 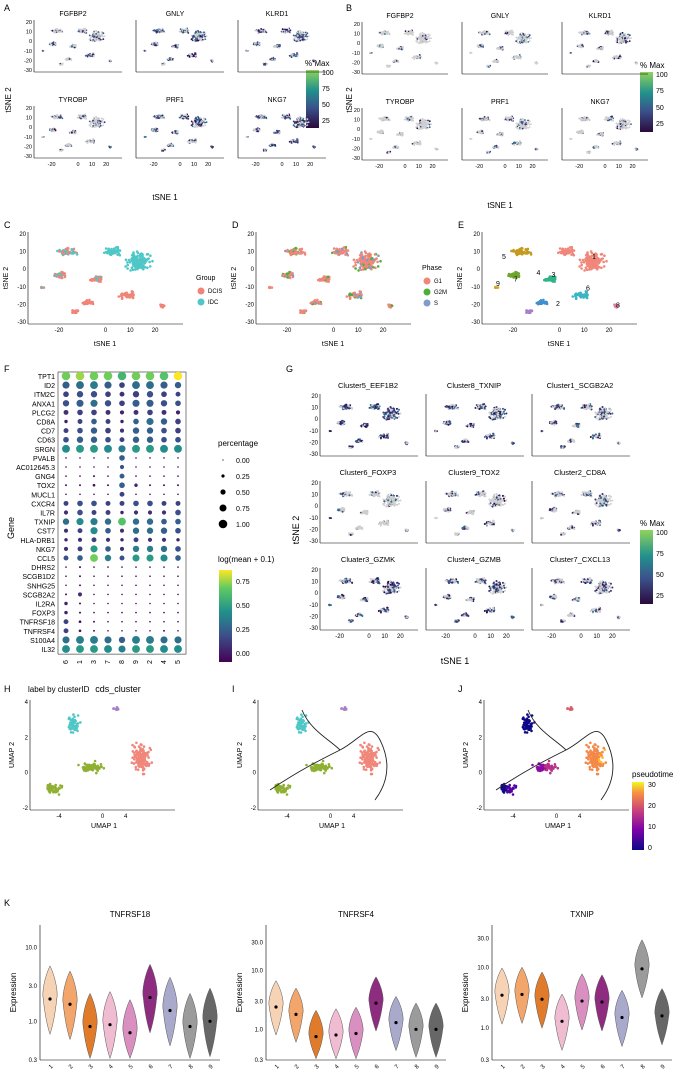 What do you see at coordinates (235, 225) in the screenshot?
I see `panel-label-d: D` at bounding box center [235, 225].